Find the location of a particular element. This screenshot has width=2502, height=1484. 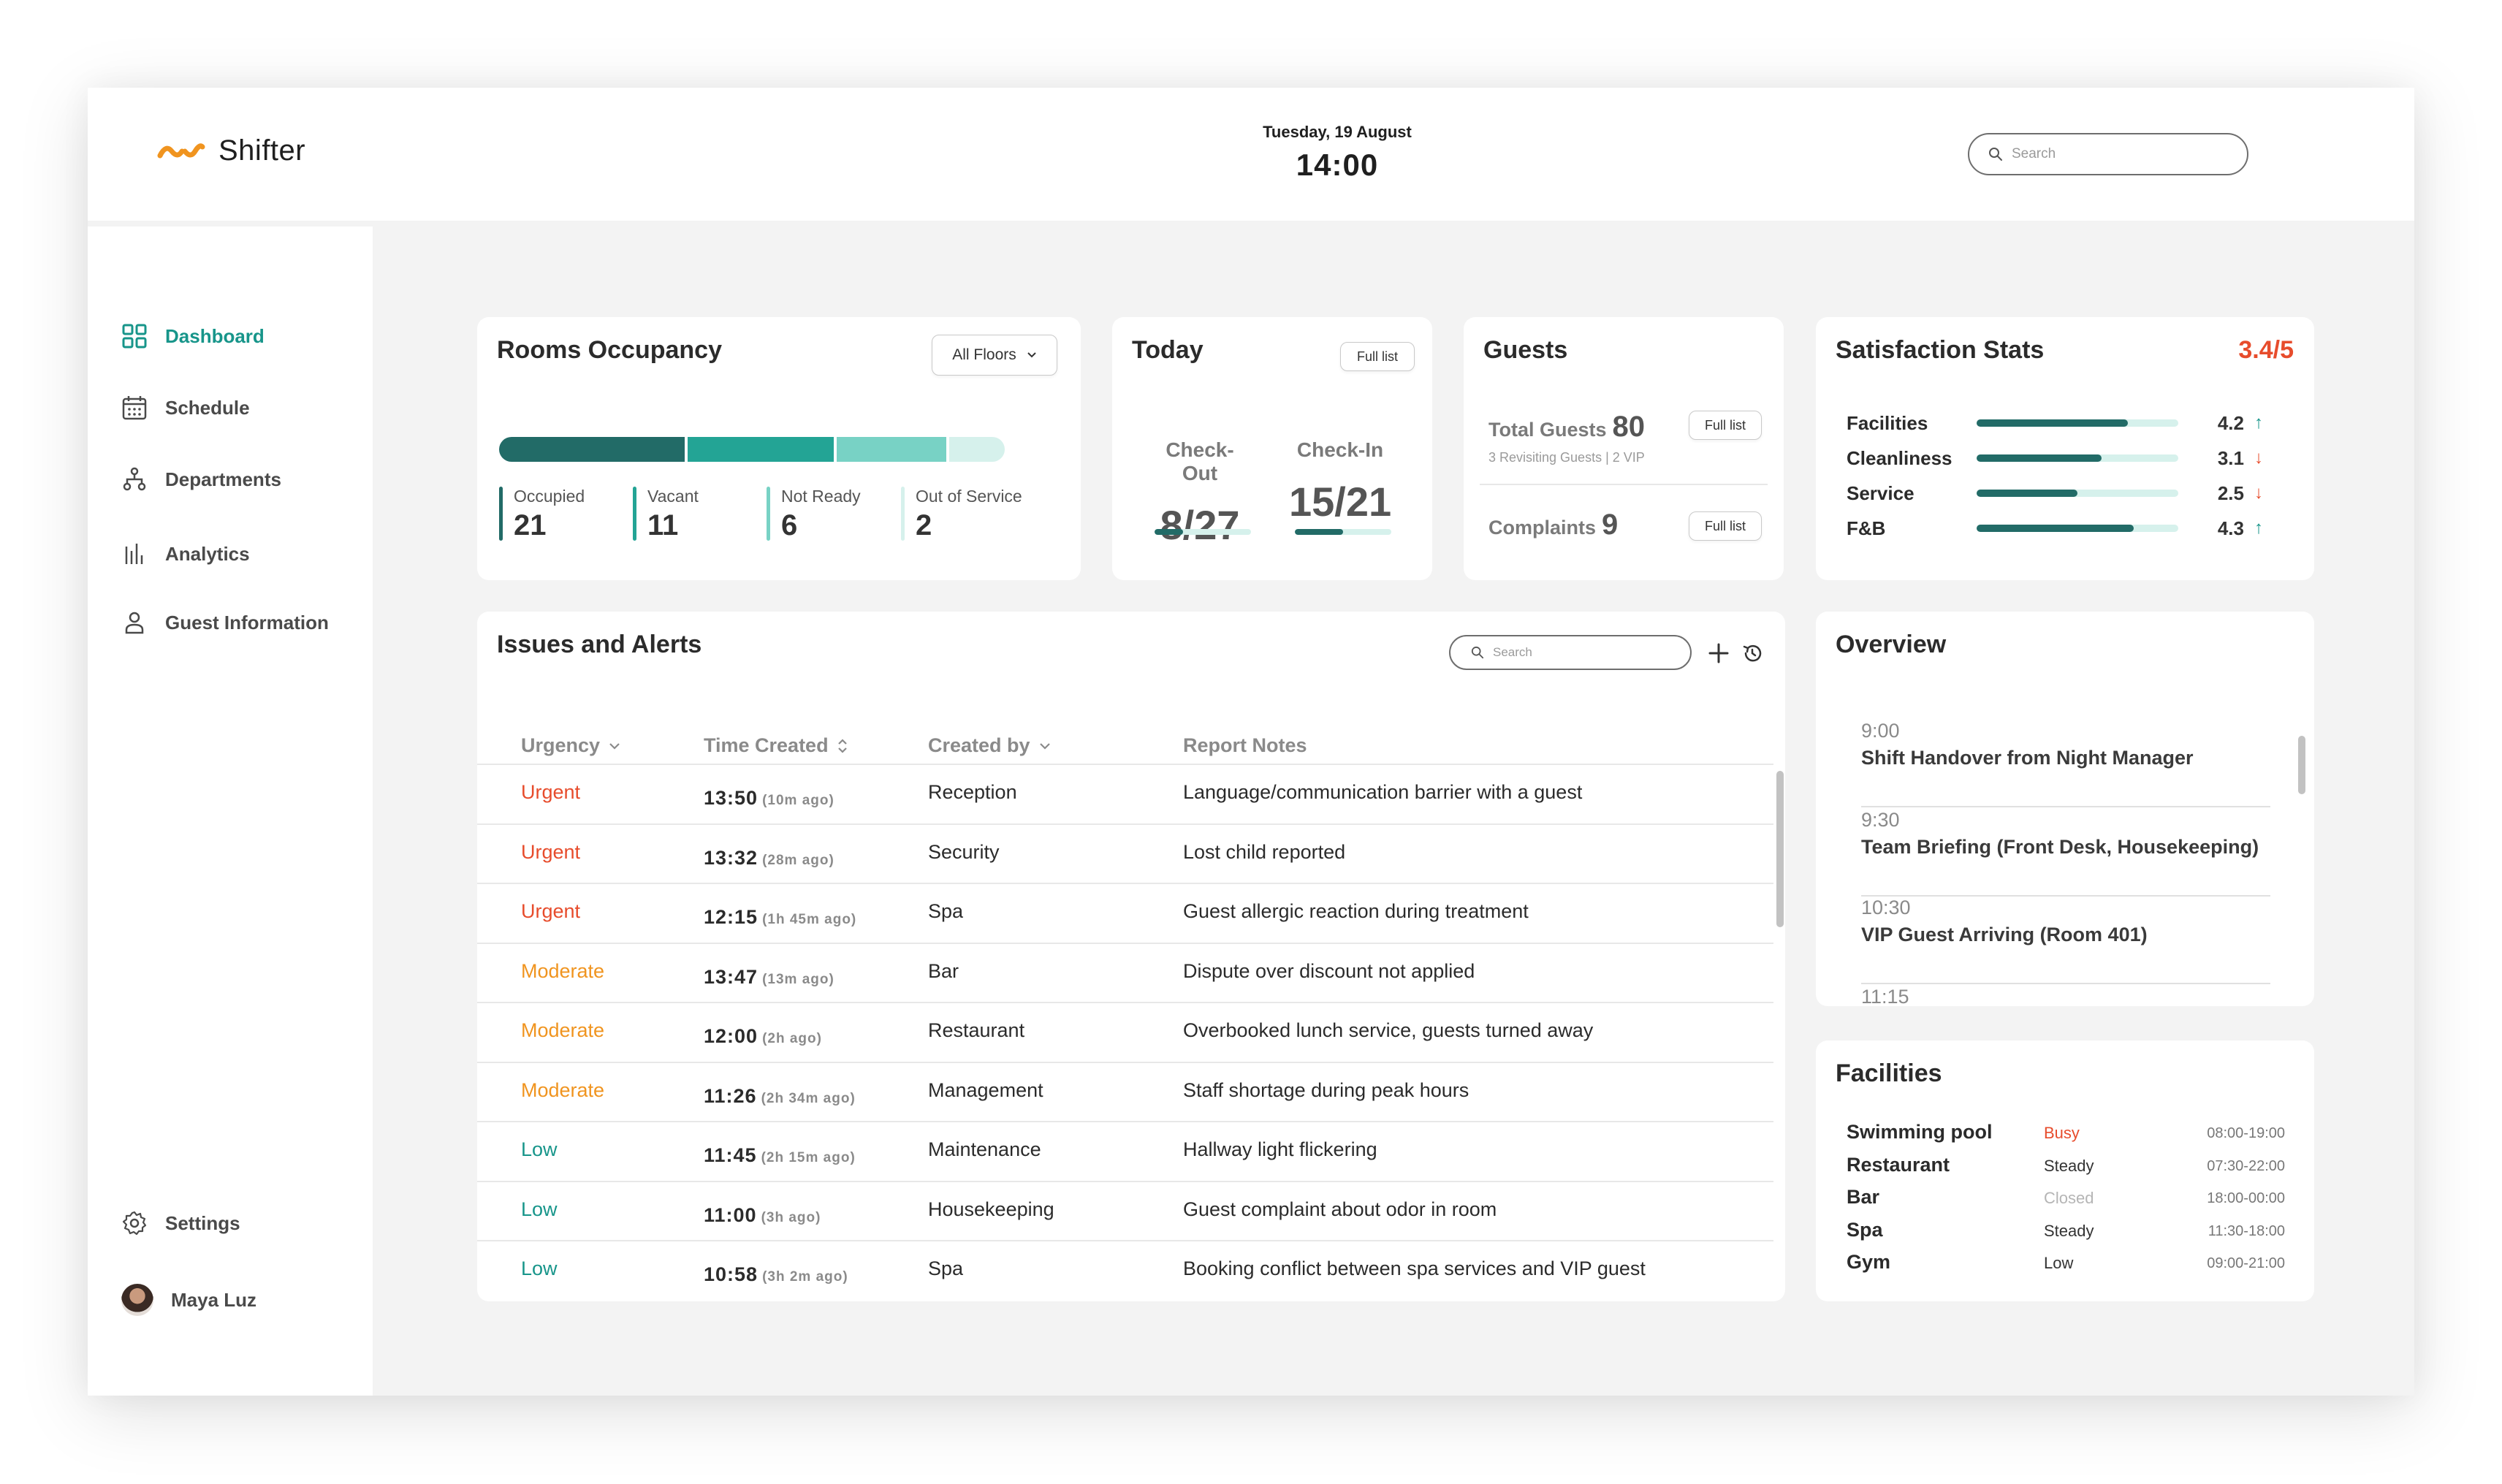

overview-item: 9:00 Shift Handover from Night Manager is located at coordinates (2065, 763).